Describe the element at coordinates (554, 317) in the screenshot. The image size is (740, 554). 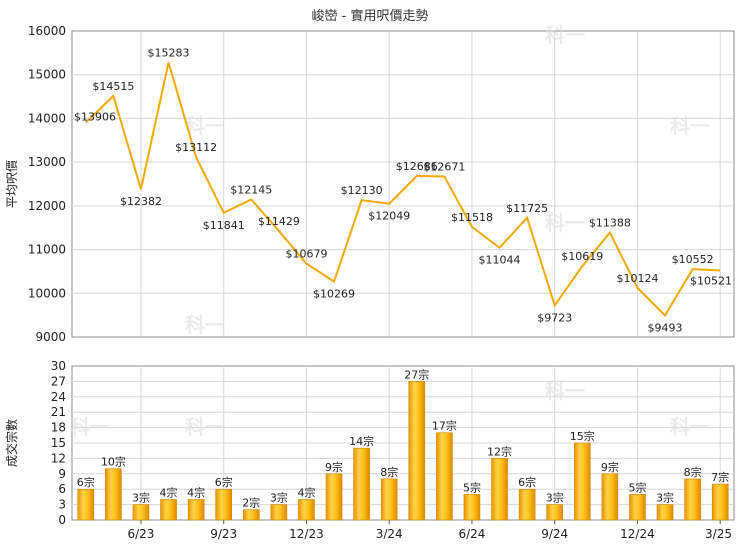
I see `price-point-label: $9723` at that location.